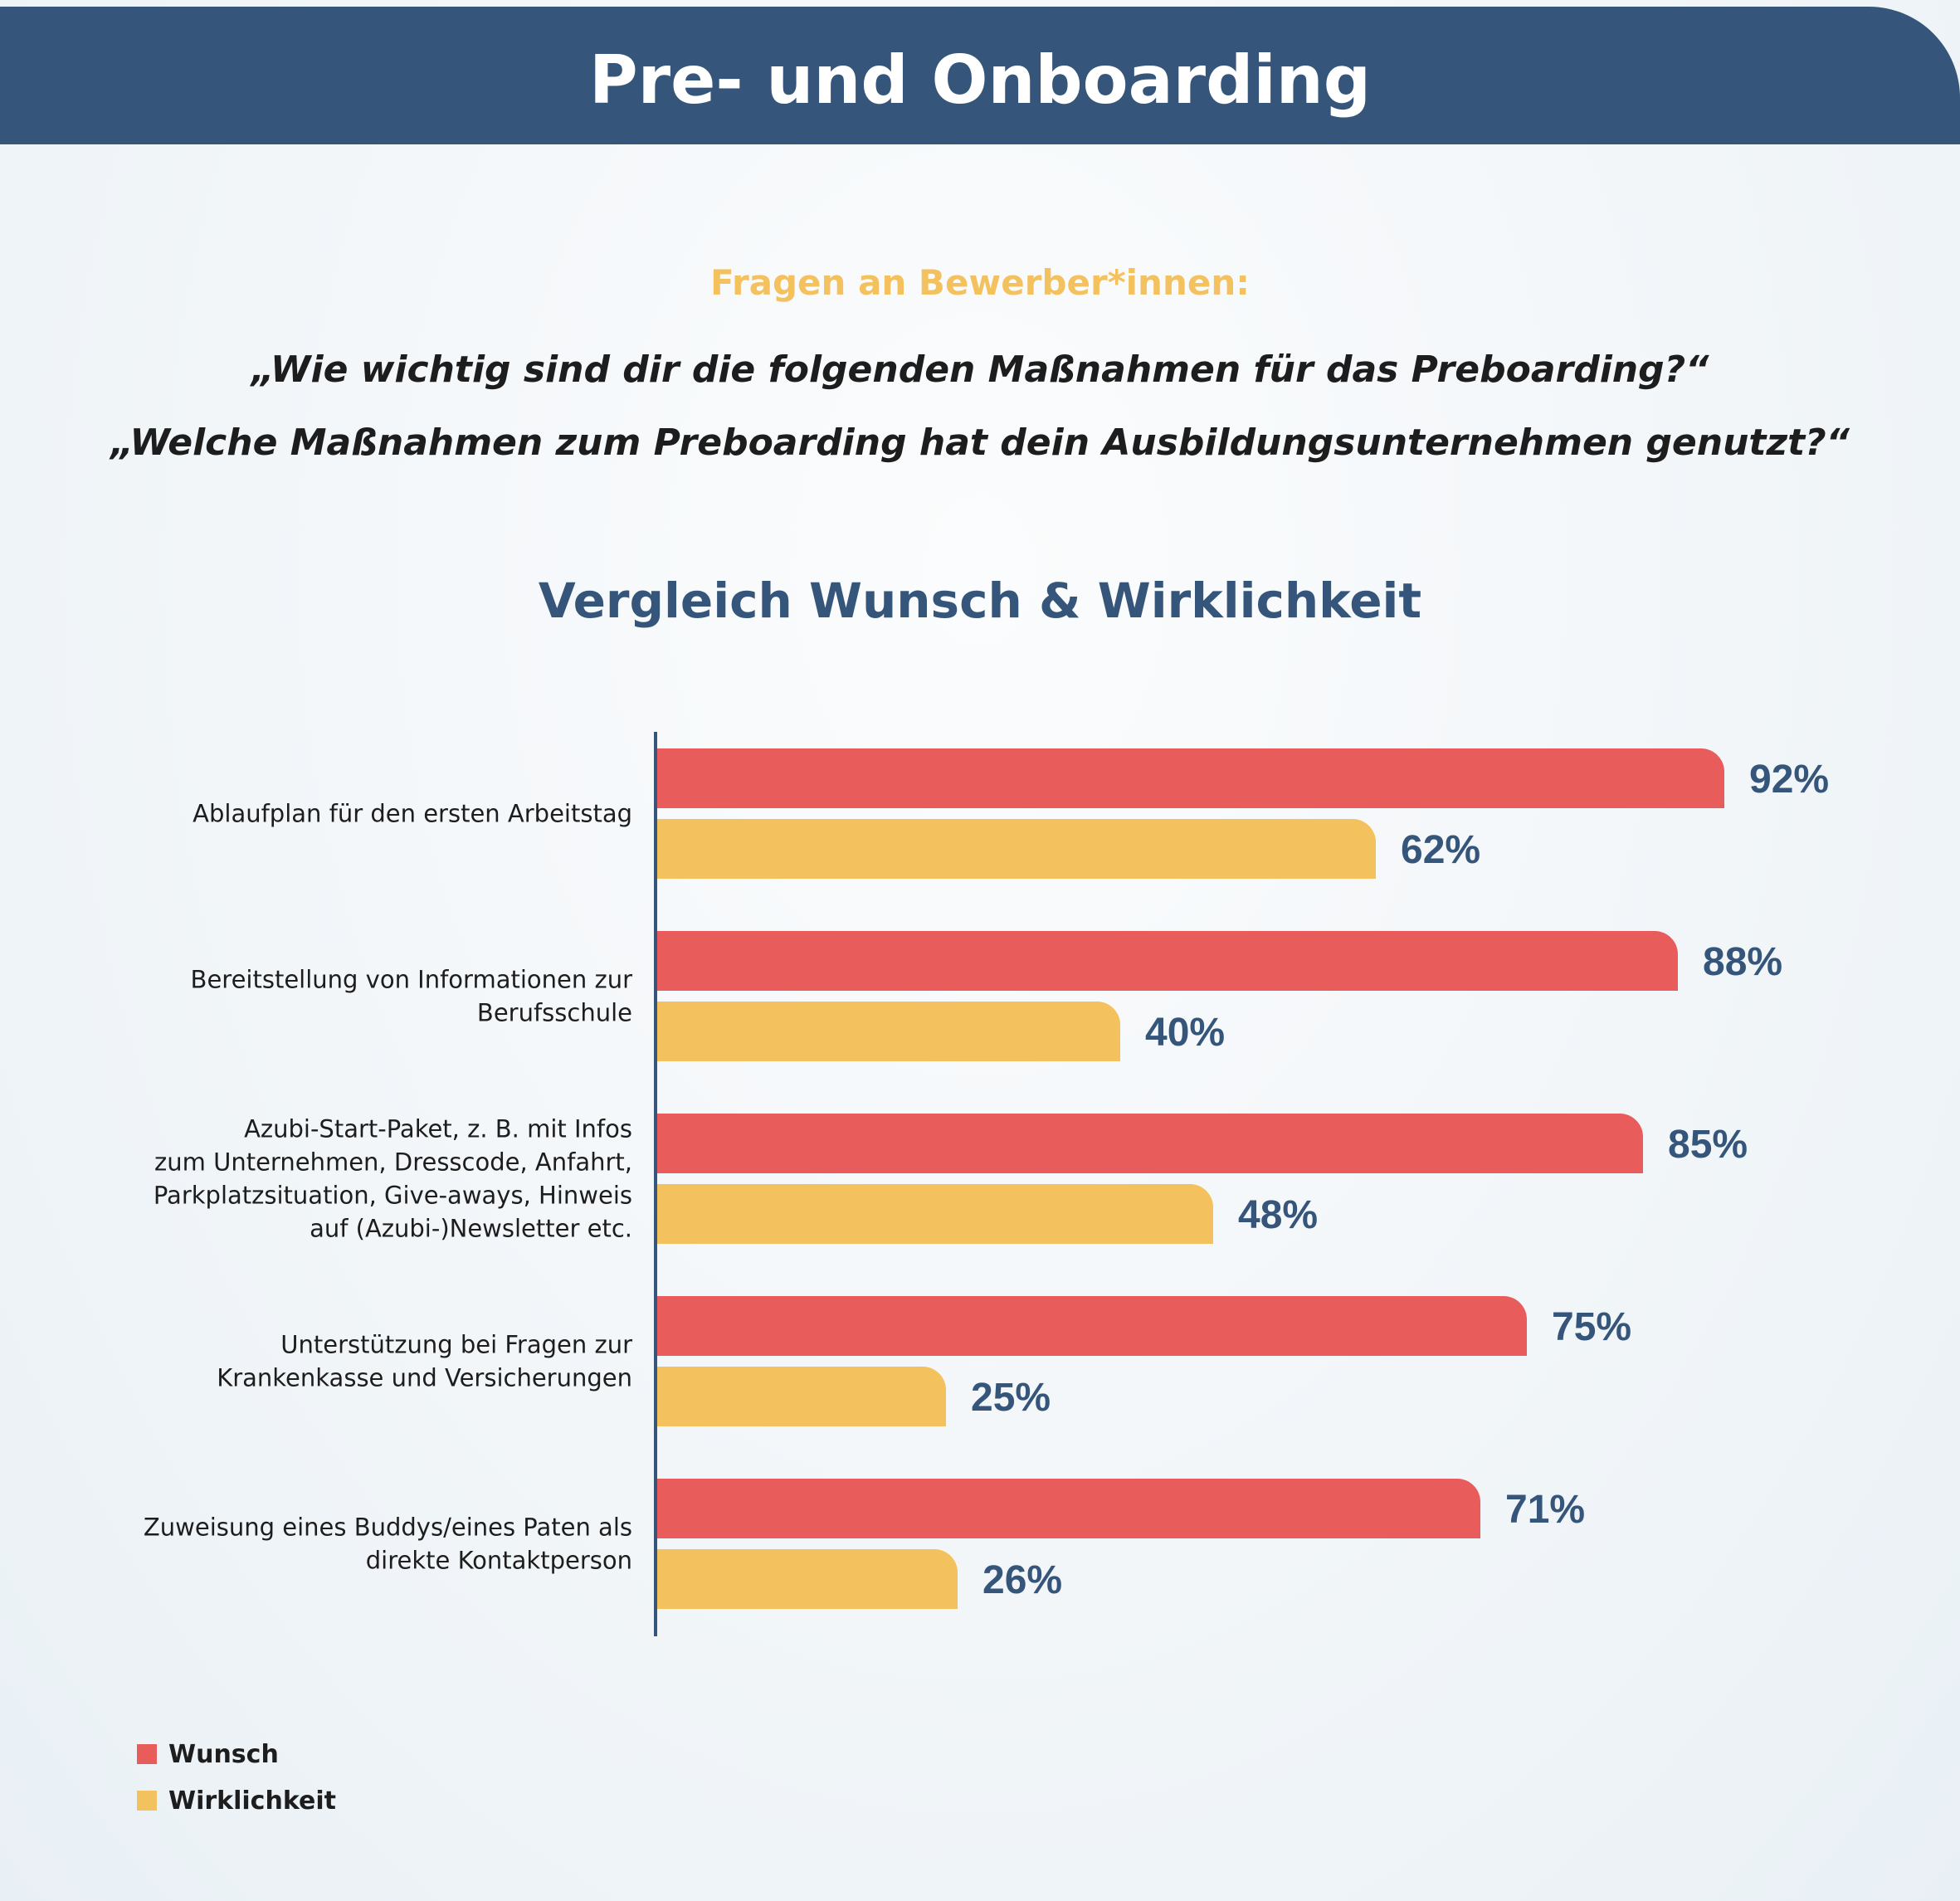  Describe the element at coordinates (223, 1754) in the screenshot. I see `legend-label-wunsch: Wunsch` at that location.